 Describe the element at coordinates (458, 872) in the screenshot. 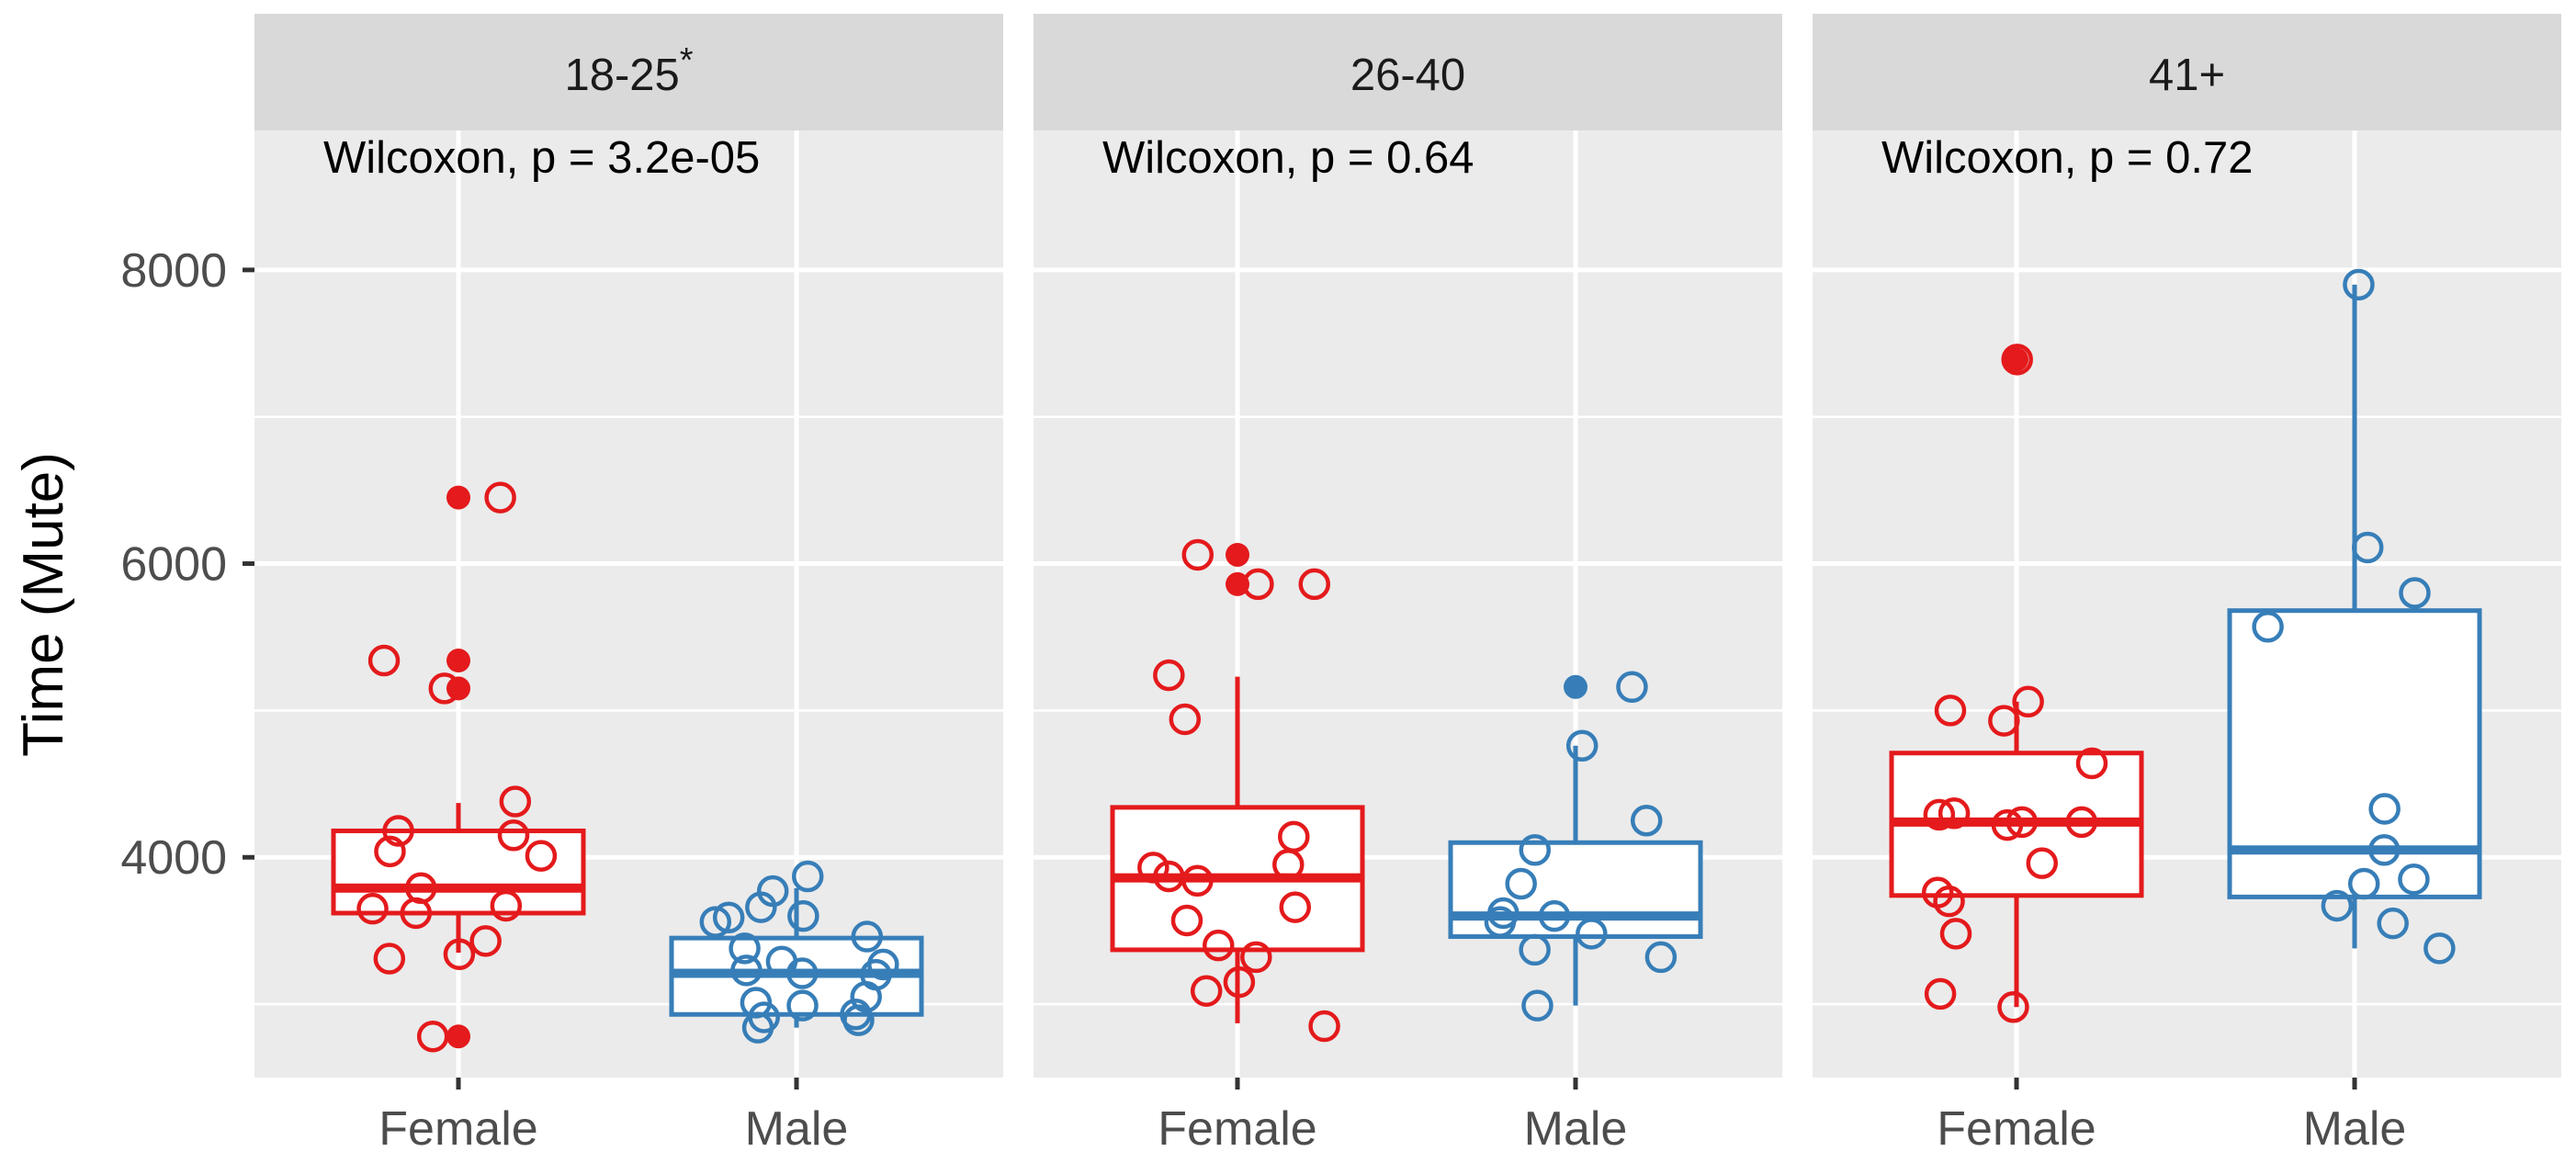

I see `box-iqr` at that location.